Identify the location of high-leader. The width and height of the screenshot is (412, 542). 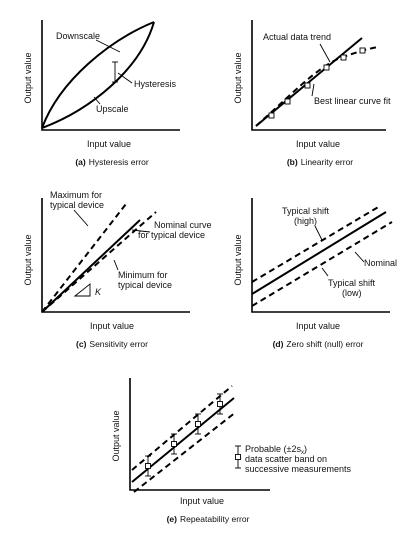
(318, 233).